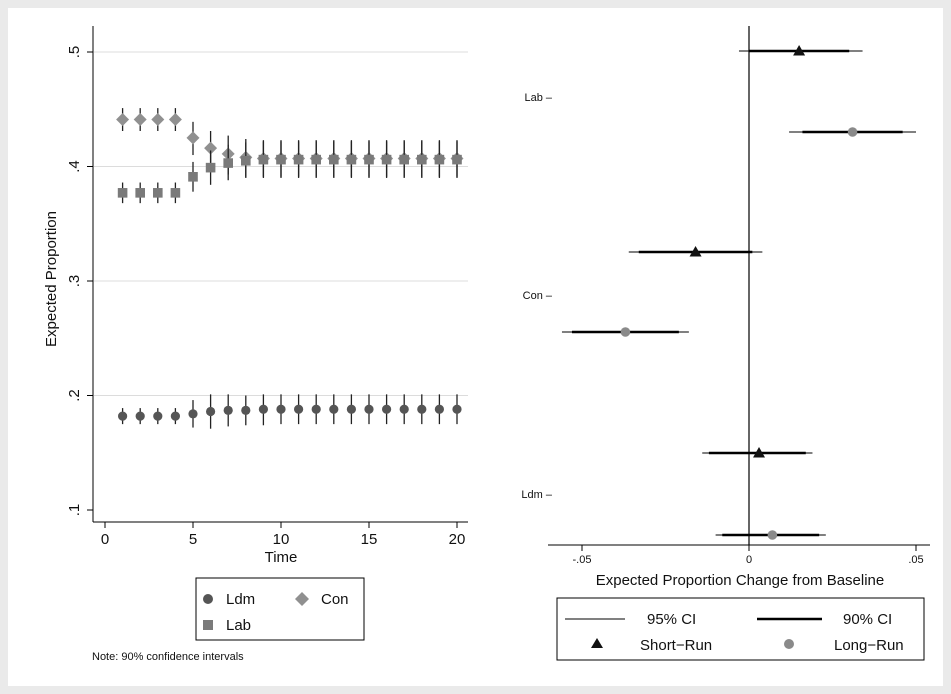 The width and height of the screenshot is (951, 694). What do you see at coordinates (799, 50) in the screenshot?
I see `short-run-lab-point` at bounding box center [799, 50].